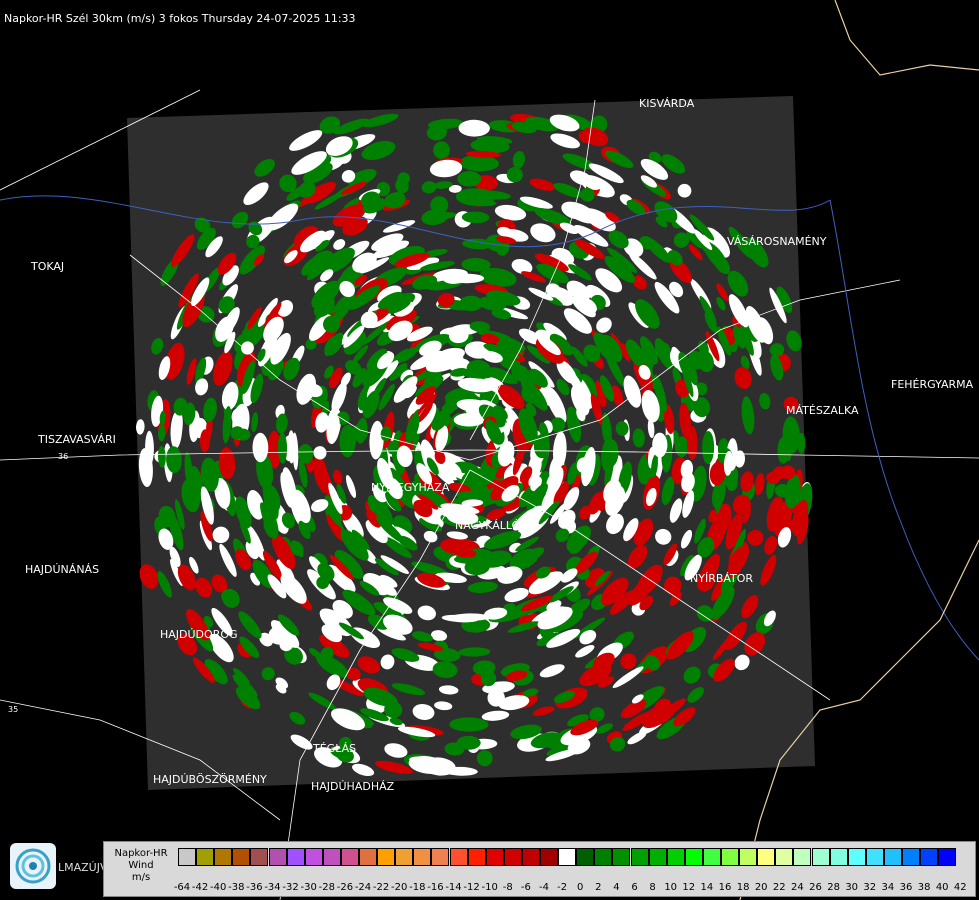 This screenshot has height=900, width=979. I want to click on legend-tick-label: 36, so click(906, 887).